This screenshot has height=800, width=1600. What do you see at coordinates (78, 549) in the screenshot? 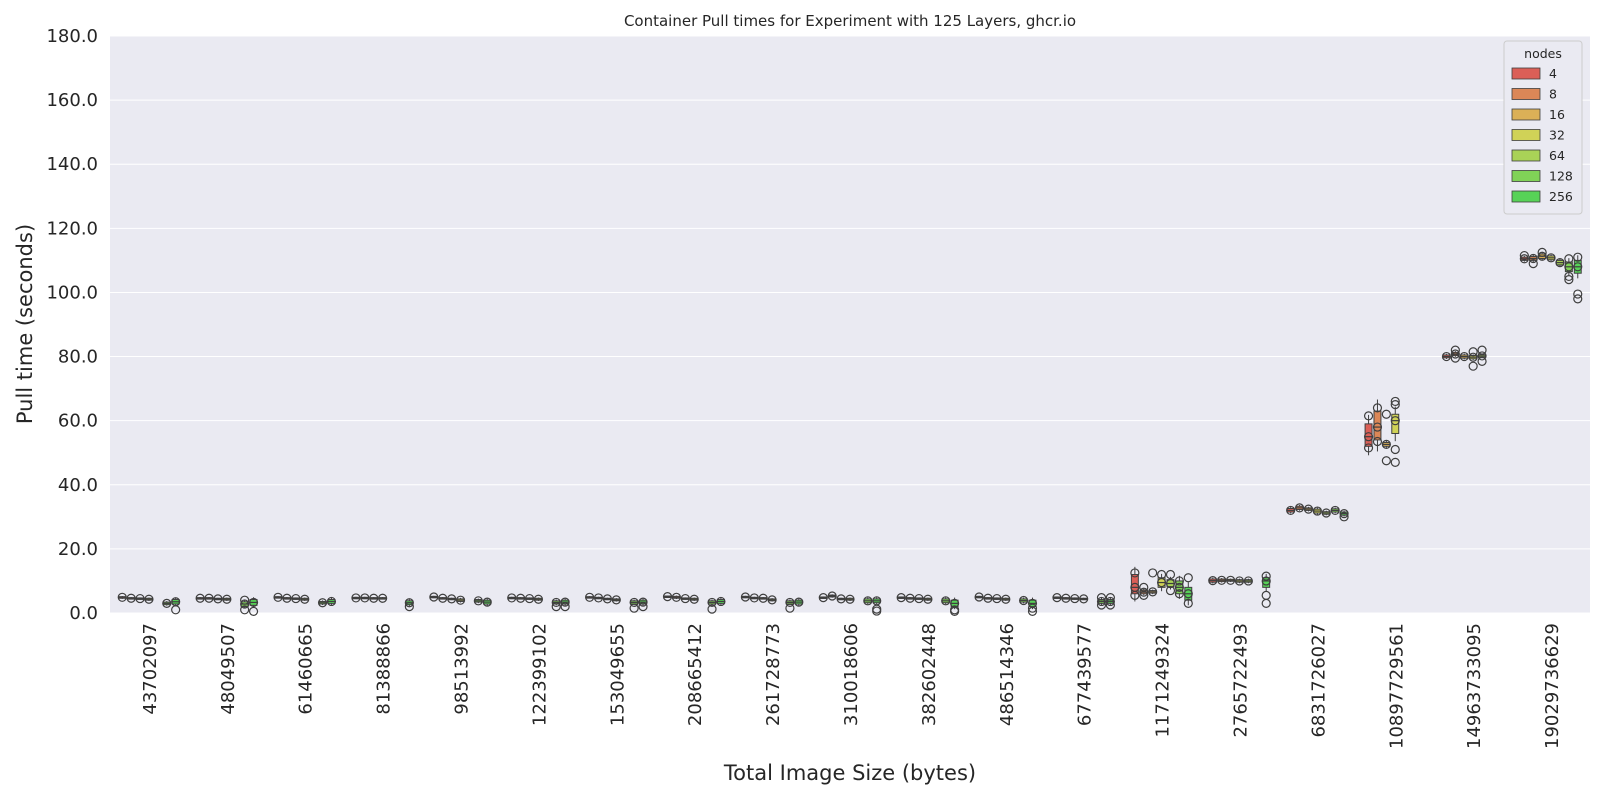
I see `y-tick-label: 20.0` at bounding box center [78, 549].